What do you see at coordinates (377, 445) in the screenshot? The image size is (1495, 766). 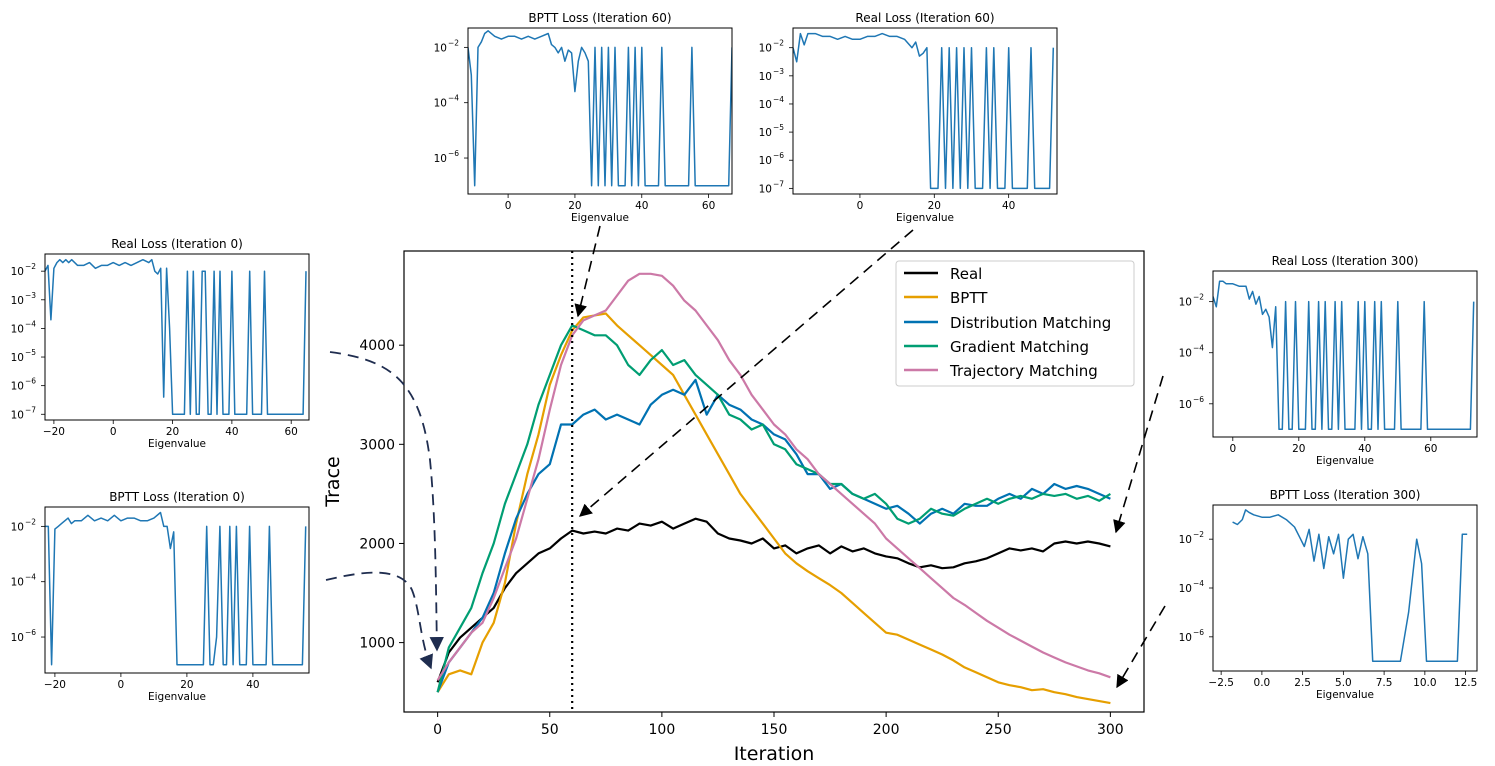 I see `y-tick-label: 3000` at bounding box center [377, 445].